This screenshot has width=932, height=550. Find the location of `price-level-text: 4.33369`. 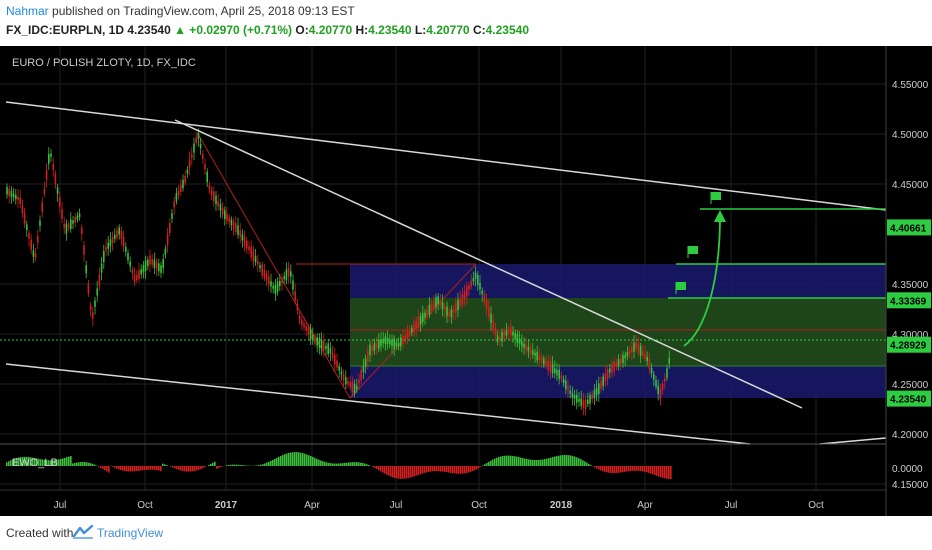

price-level-text: 4.33369 is located at coordinates (908, 301).